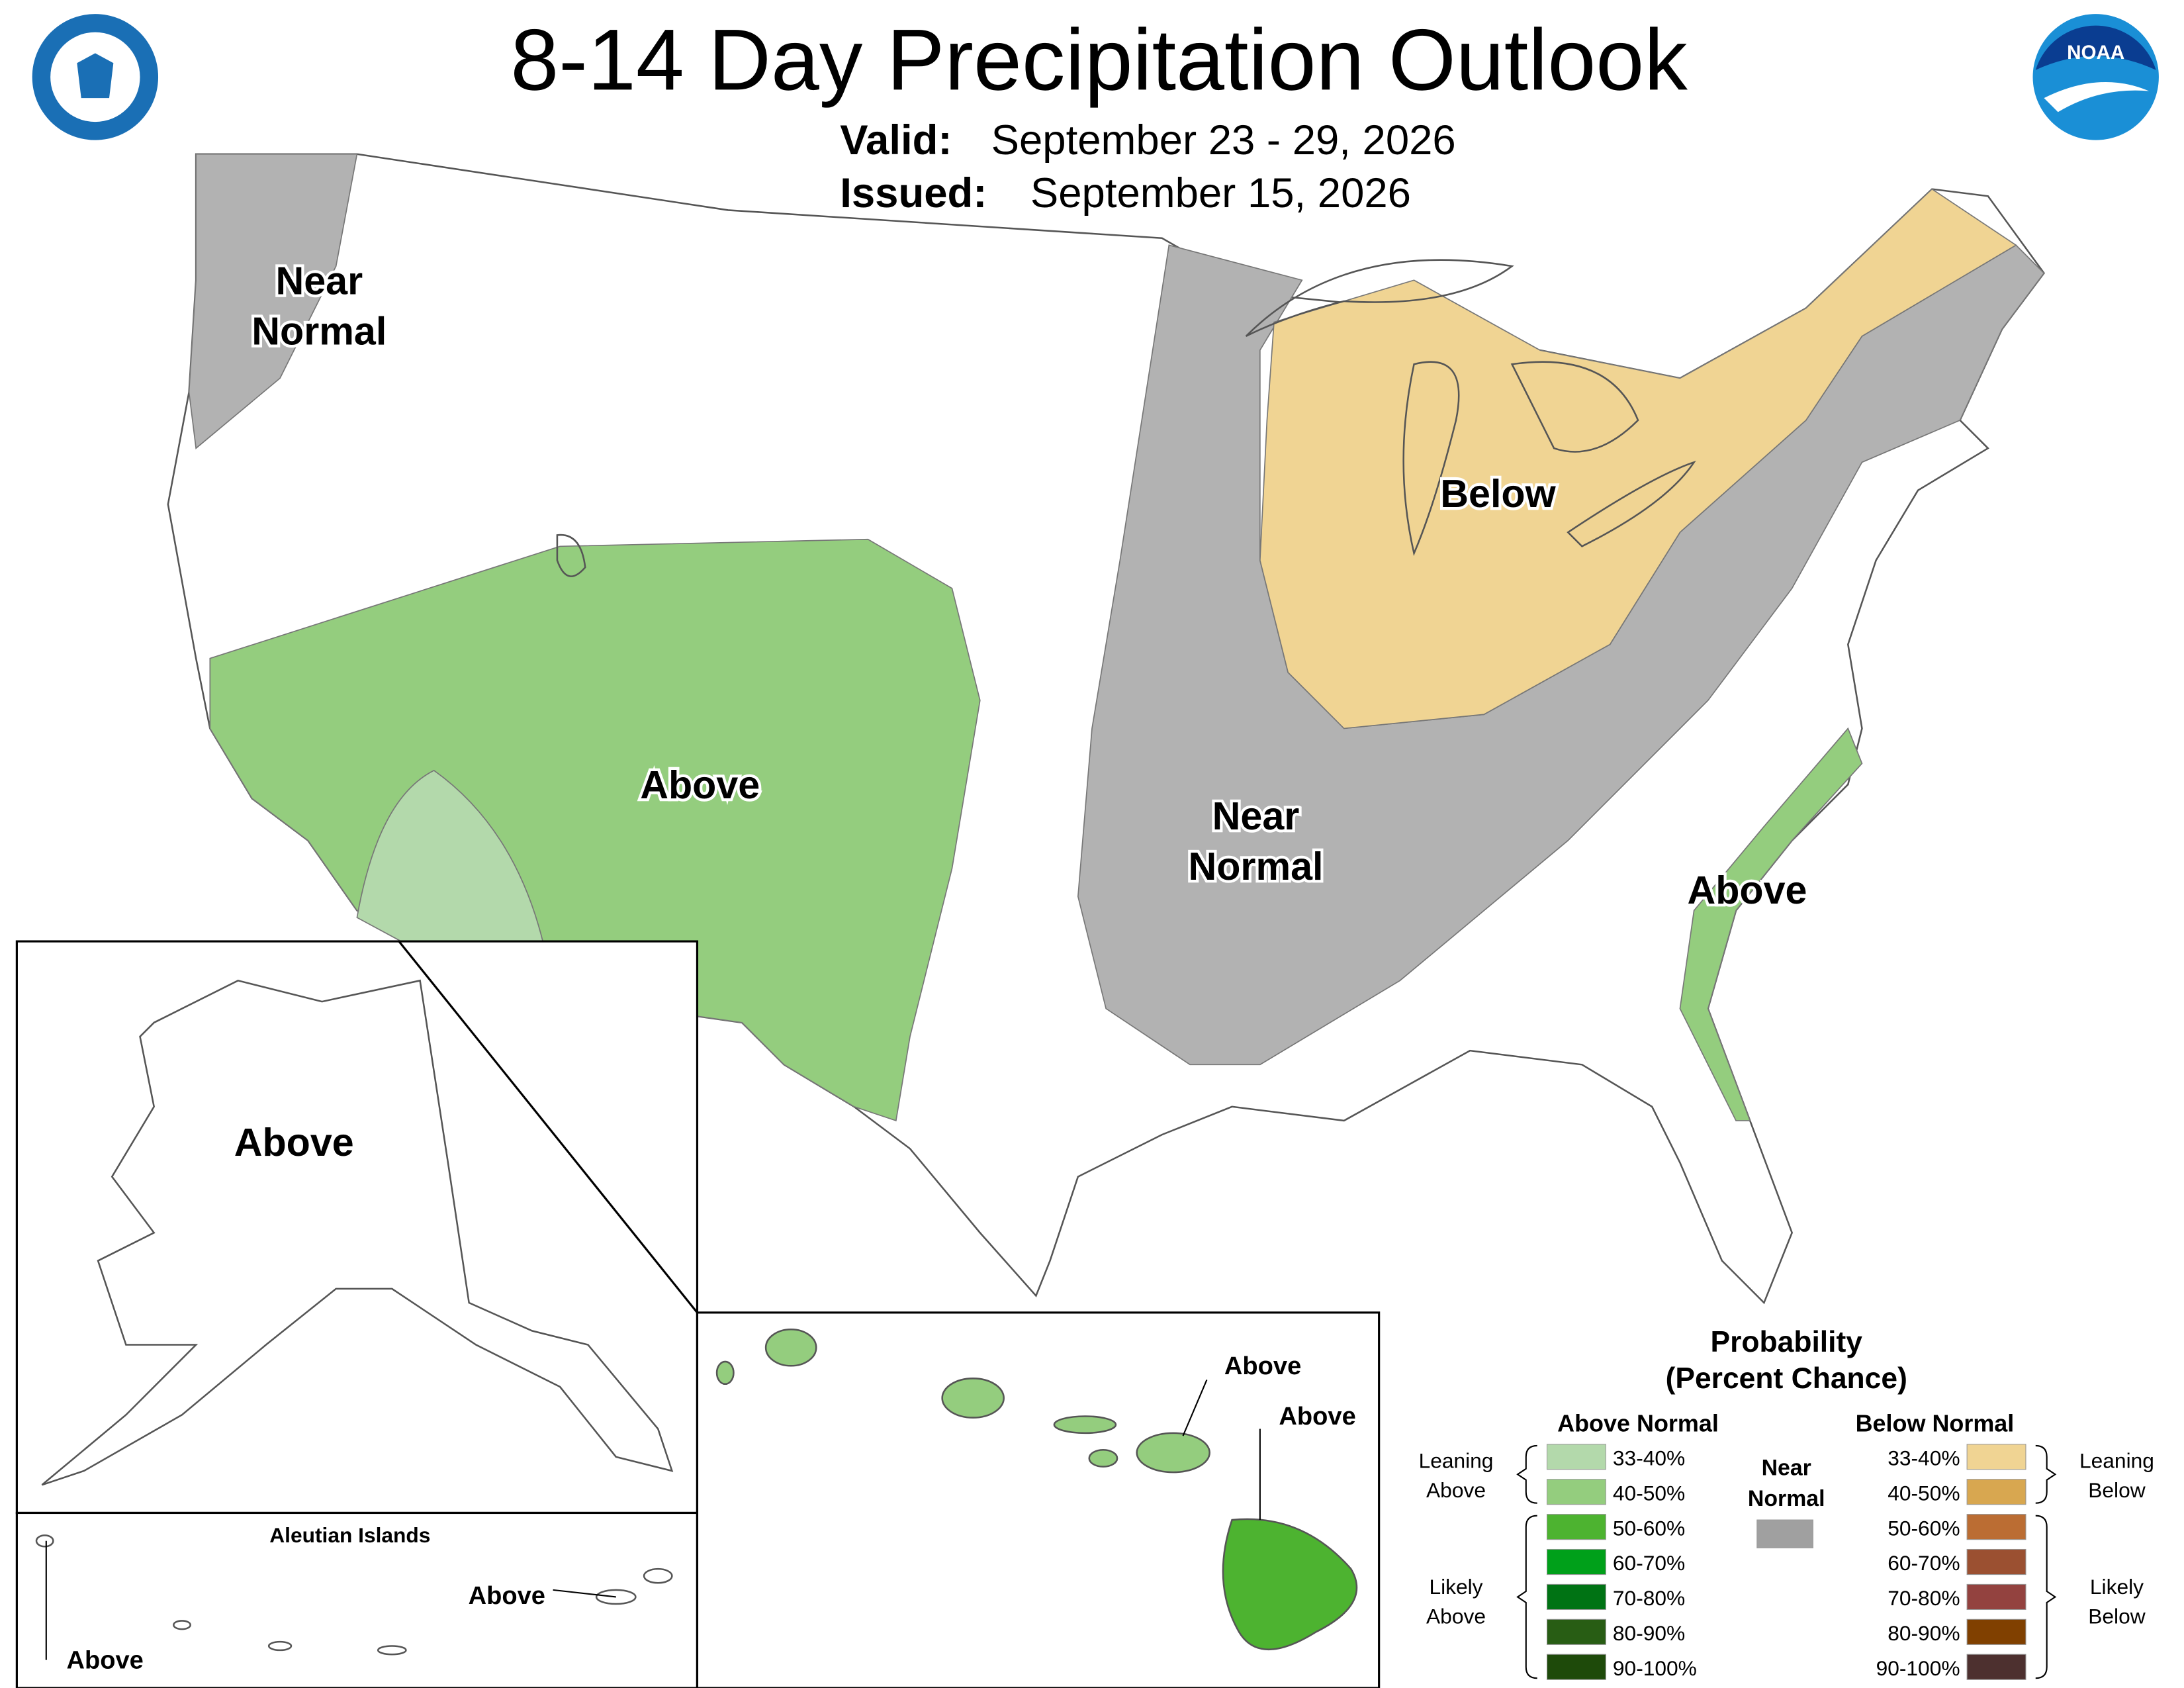 This screenshot has width=2184, height=1688. I want to click on legend-header: Below Normal, so click(1935, 1423).